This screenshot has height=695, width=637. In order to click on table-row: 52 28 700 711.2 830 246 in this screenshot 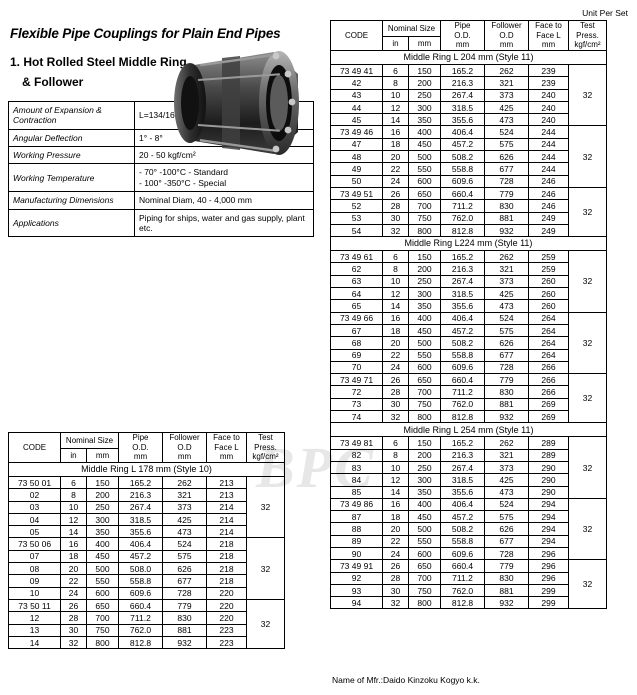, I will do `click(468, 206)`.